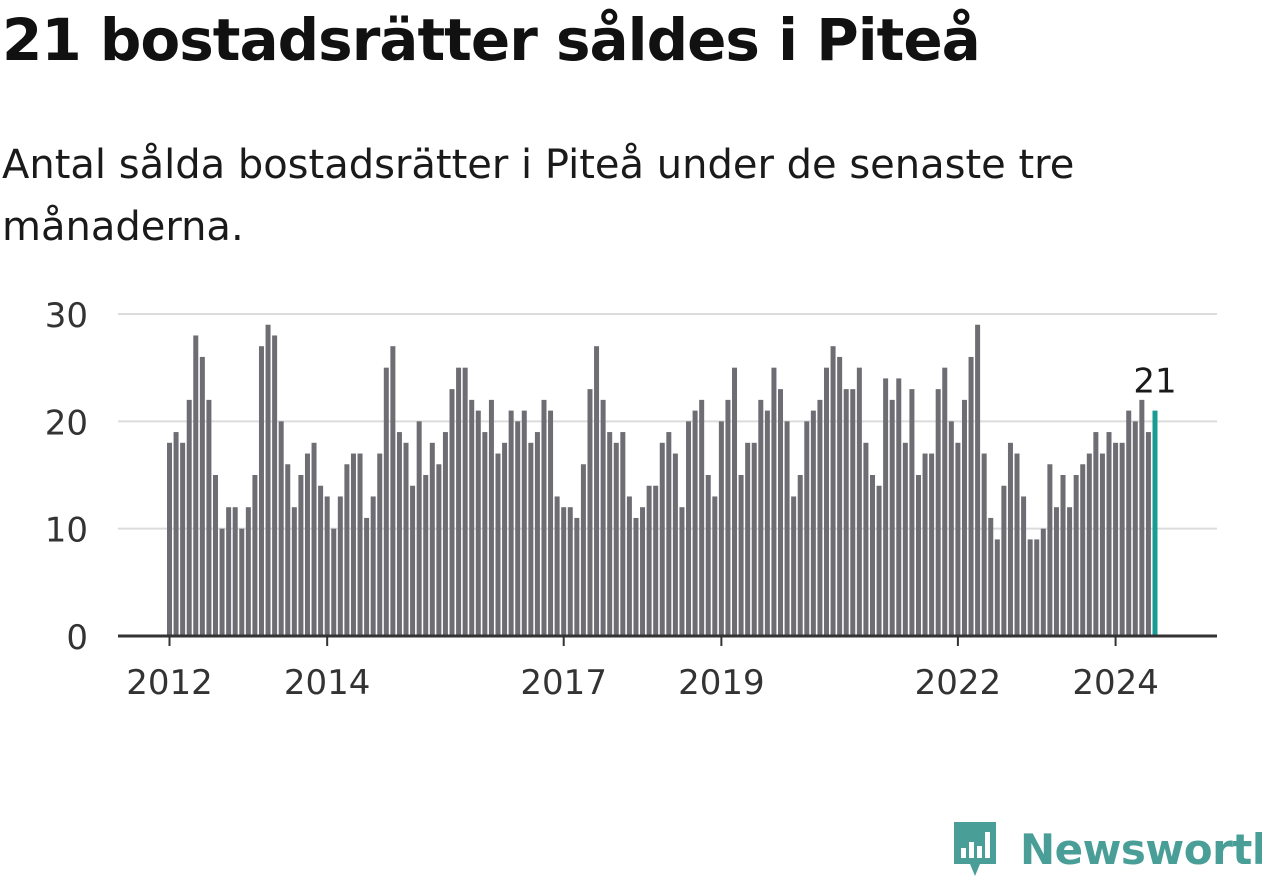 The height and width of the screenshot is (880, 1262). Describe the element at coordinates (1106, 849) in the screenshot. I see `newsworthy-logo: Newsworthy` at that location.